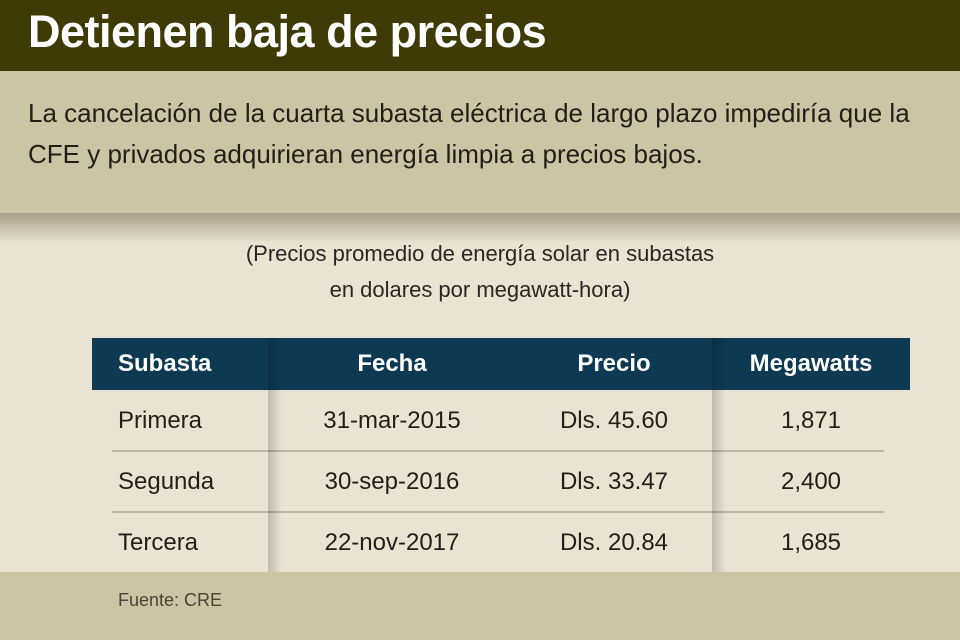 This screenshot has height=640, width=960. I want to click on table-cell: Tercera, so click(158, 542).